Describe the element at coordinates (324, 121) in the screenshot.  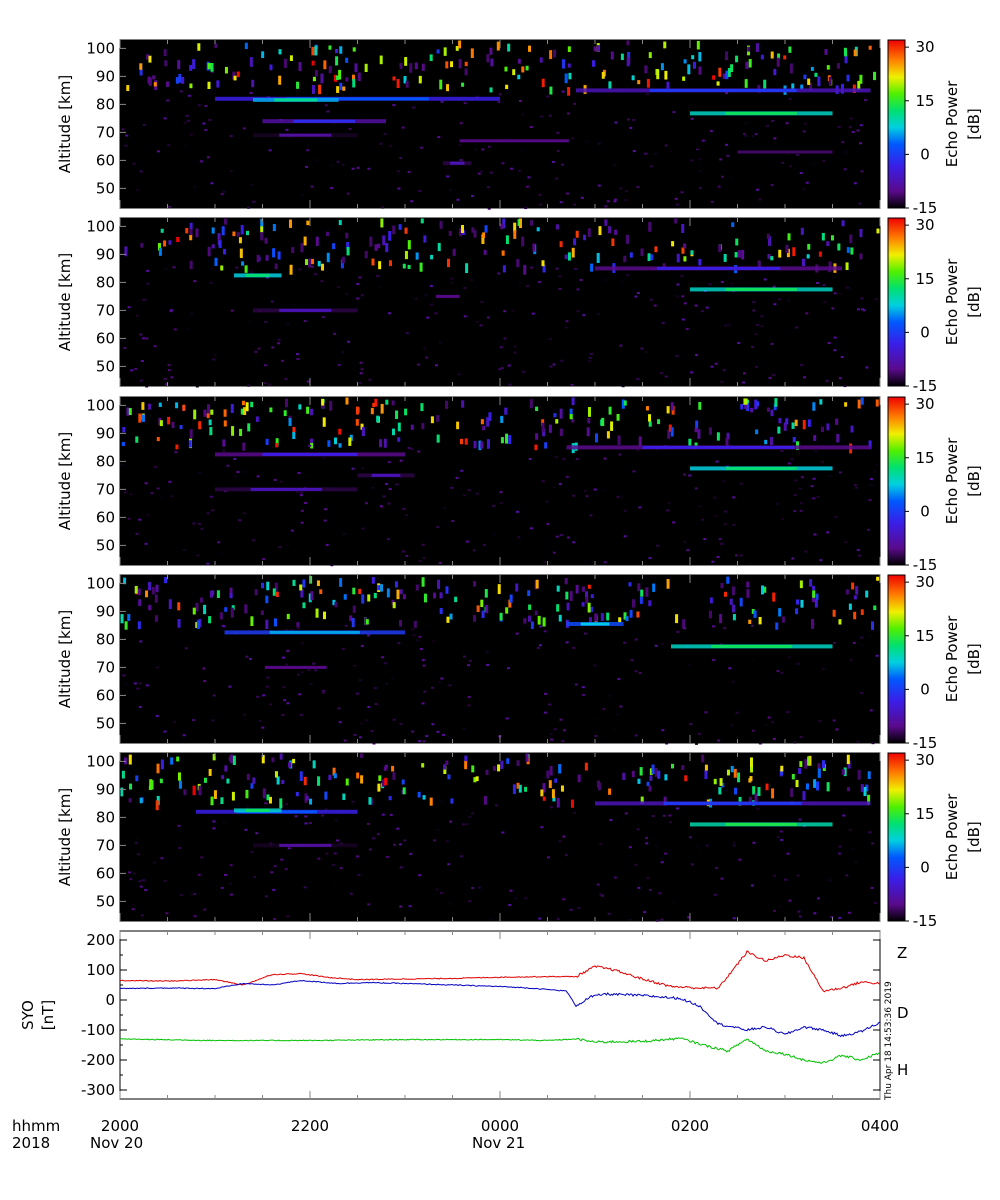
I see `echo-layer-core` at that location.